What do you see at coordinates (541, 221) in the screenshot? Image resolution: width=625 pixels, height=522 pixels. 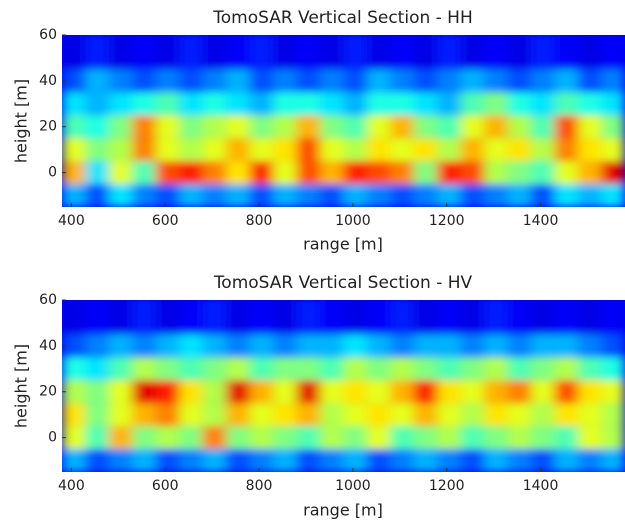 I see `x-tick-label: 1400` at bounding box center [541, 221].